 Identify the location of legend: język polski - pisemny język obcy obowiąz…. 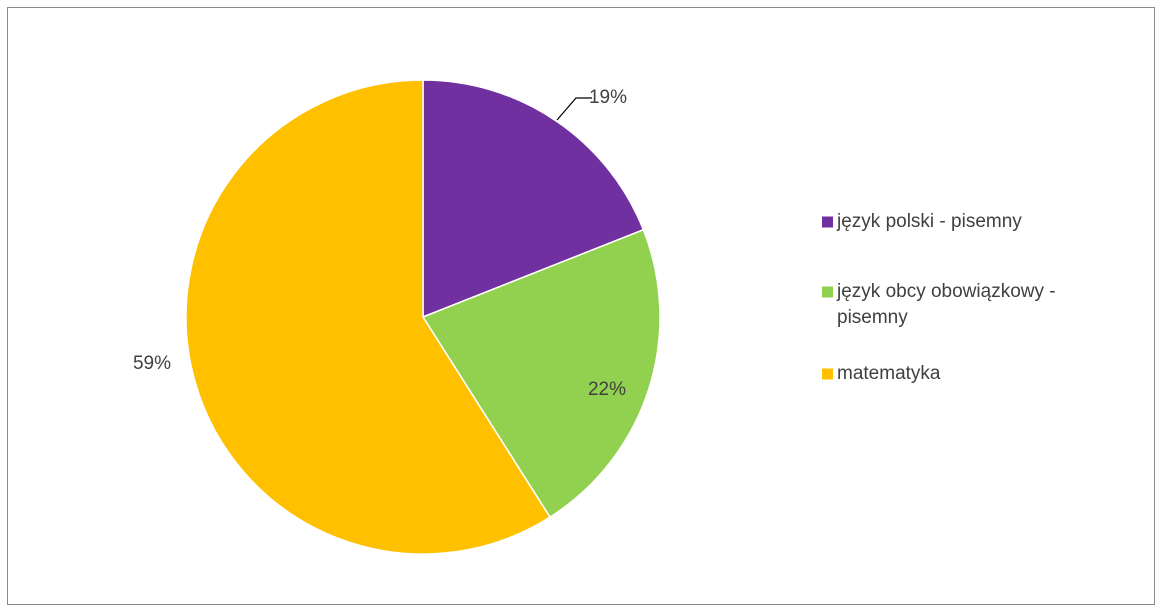
(939, 297).